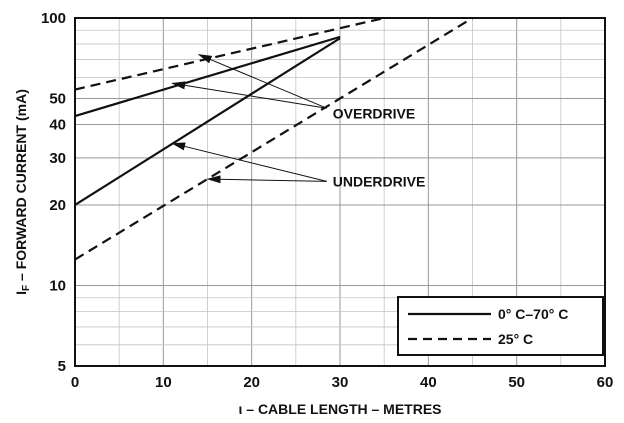  What do you see at coordinates (75, 382) in the screenshot?
I see `x-tick-label: 0` at bounding box center [75, 382].